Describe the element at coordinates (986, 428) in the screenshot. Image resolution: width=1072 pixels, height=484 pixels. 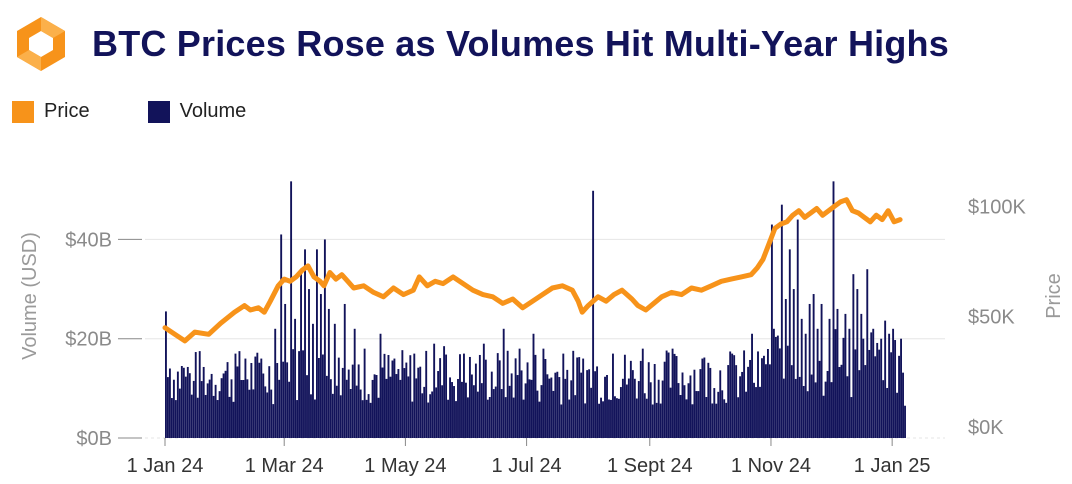
I see `right-axis-tick-label: $0K` at that location.